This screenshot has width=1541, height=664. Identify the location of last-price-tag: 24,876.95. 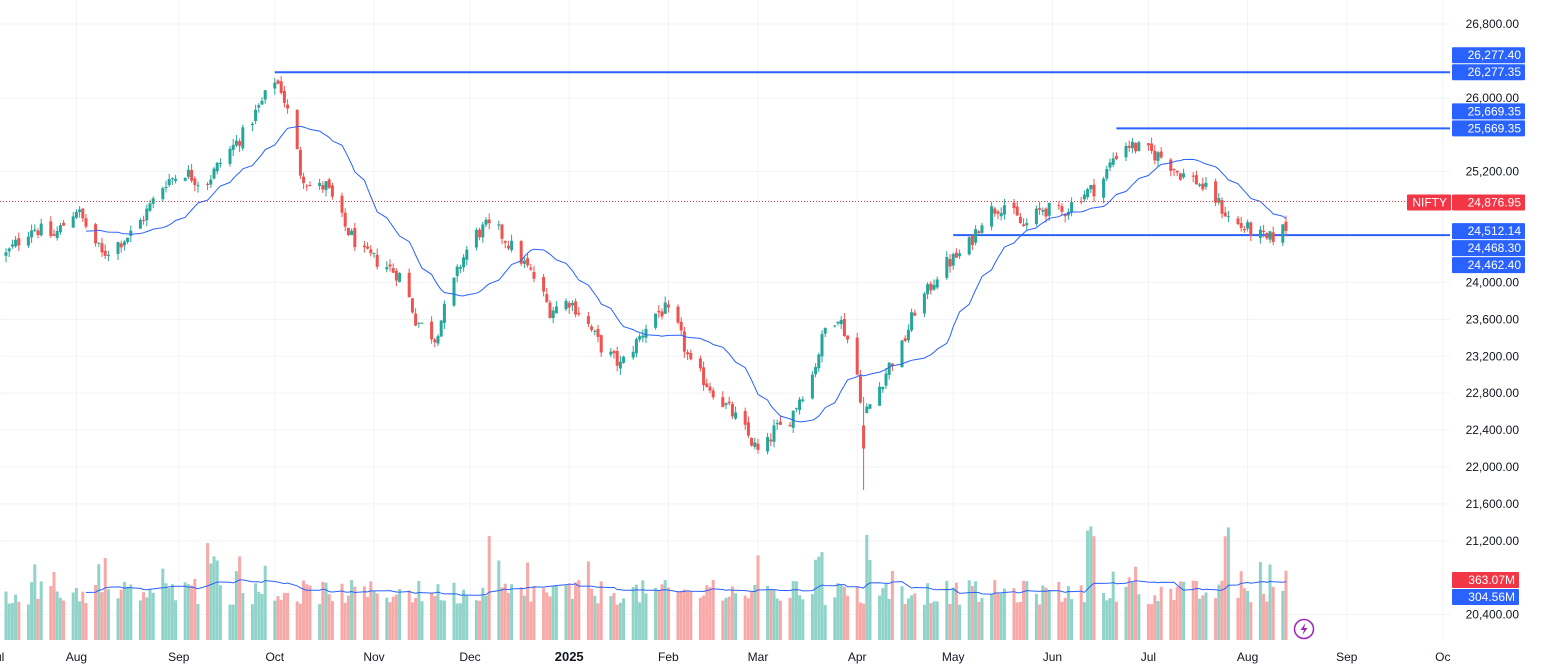
(1488, 202).